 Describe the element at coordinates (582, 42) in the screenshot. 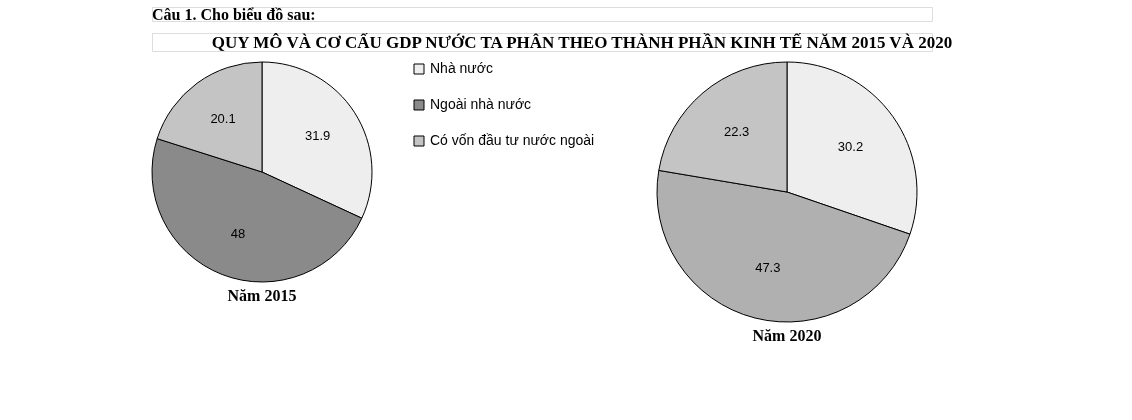

I see `chart-title: QUY MÔ VÀ CƠ CẤU GDP NƯỚC TA PHÂN THEO THÀNH PHẦN KINH TẾ NĂM 2015 VÀ 2020` at that location.